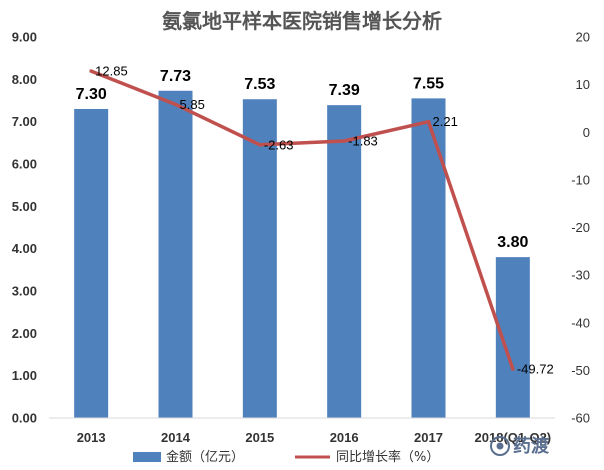 The image size is (604, 470). I want to click on bar-data-label: 7.73, so click(175, 76).